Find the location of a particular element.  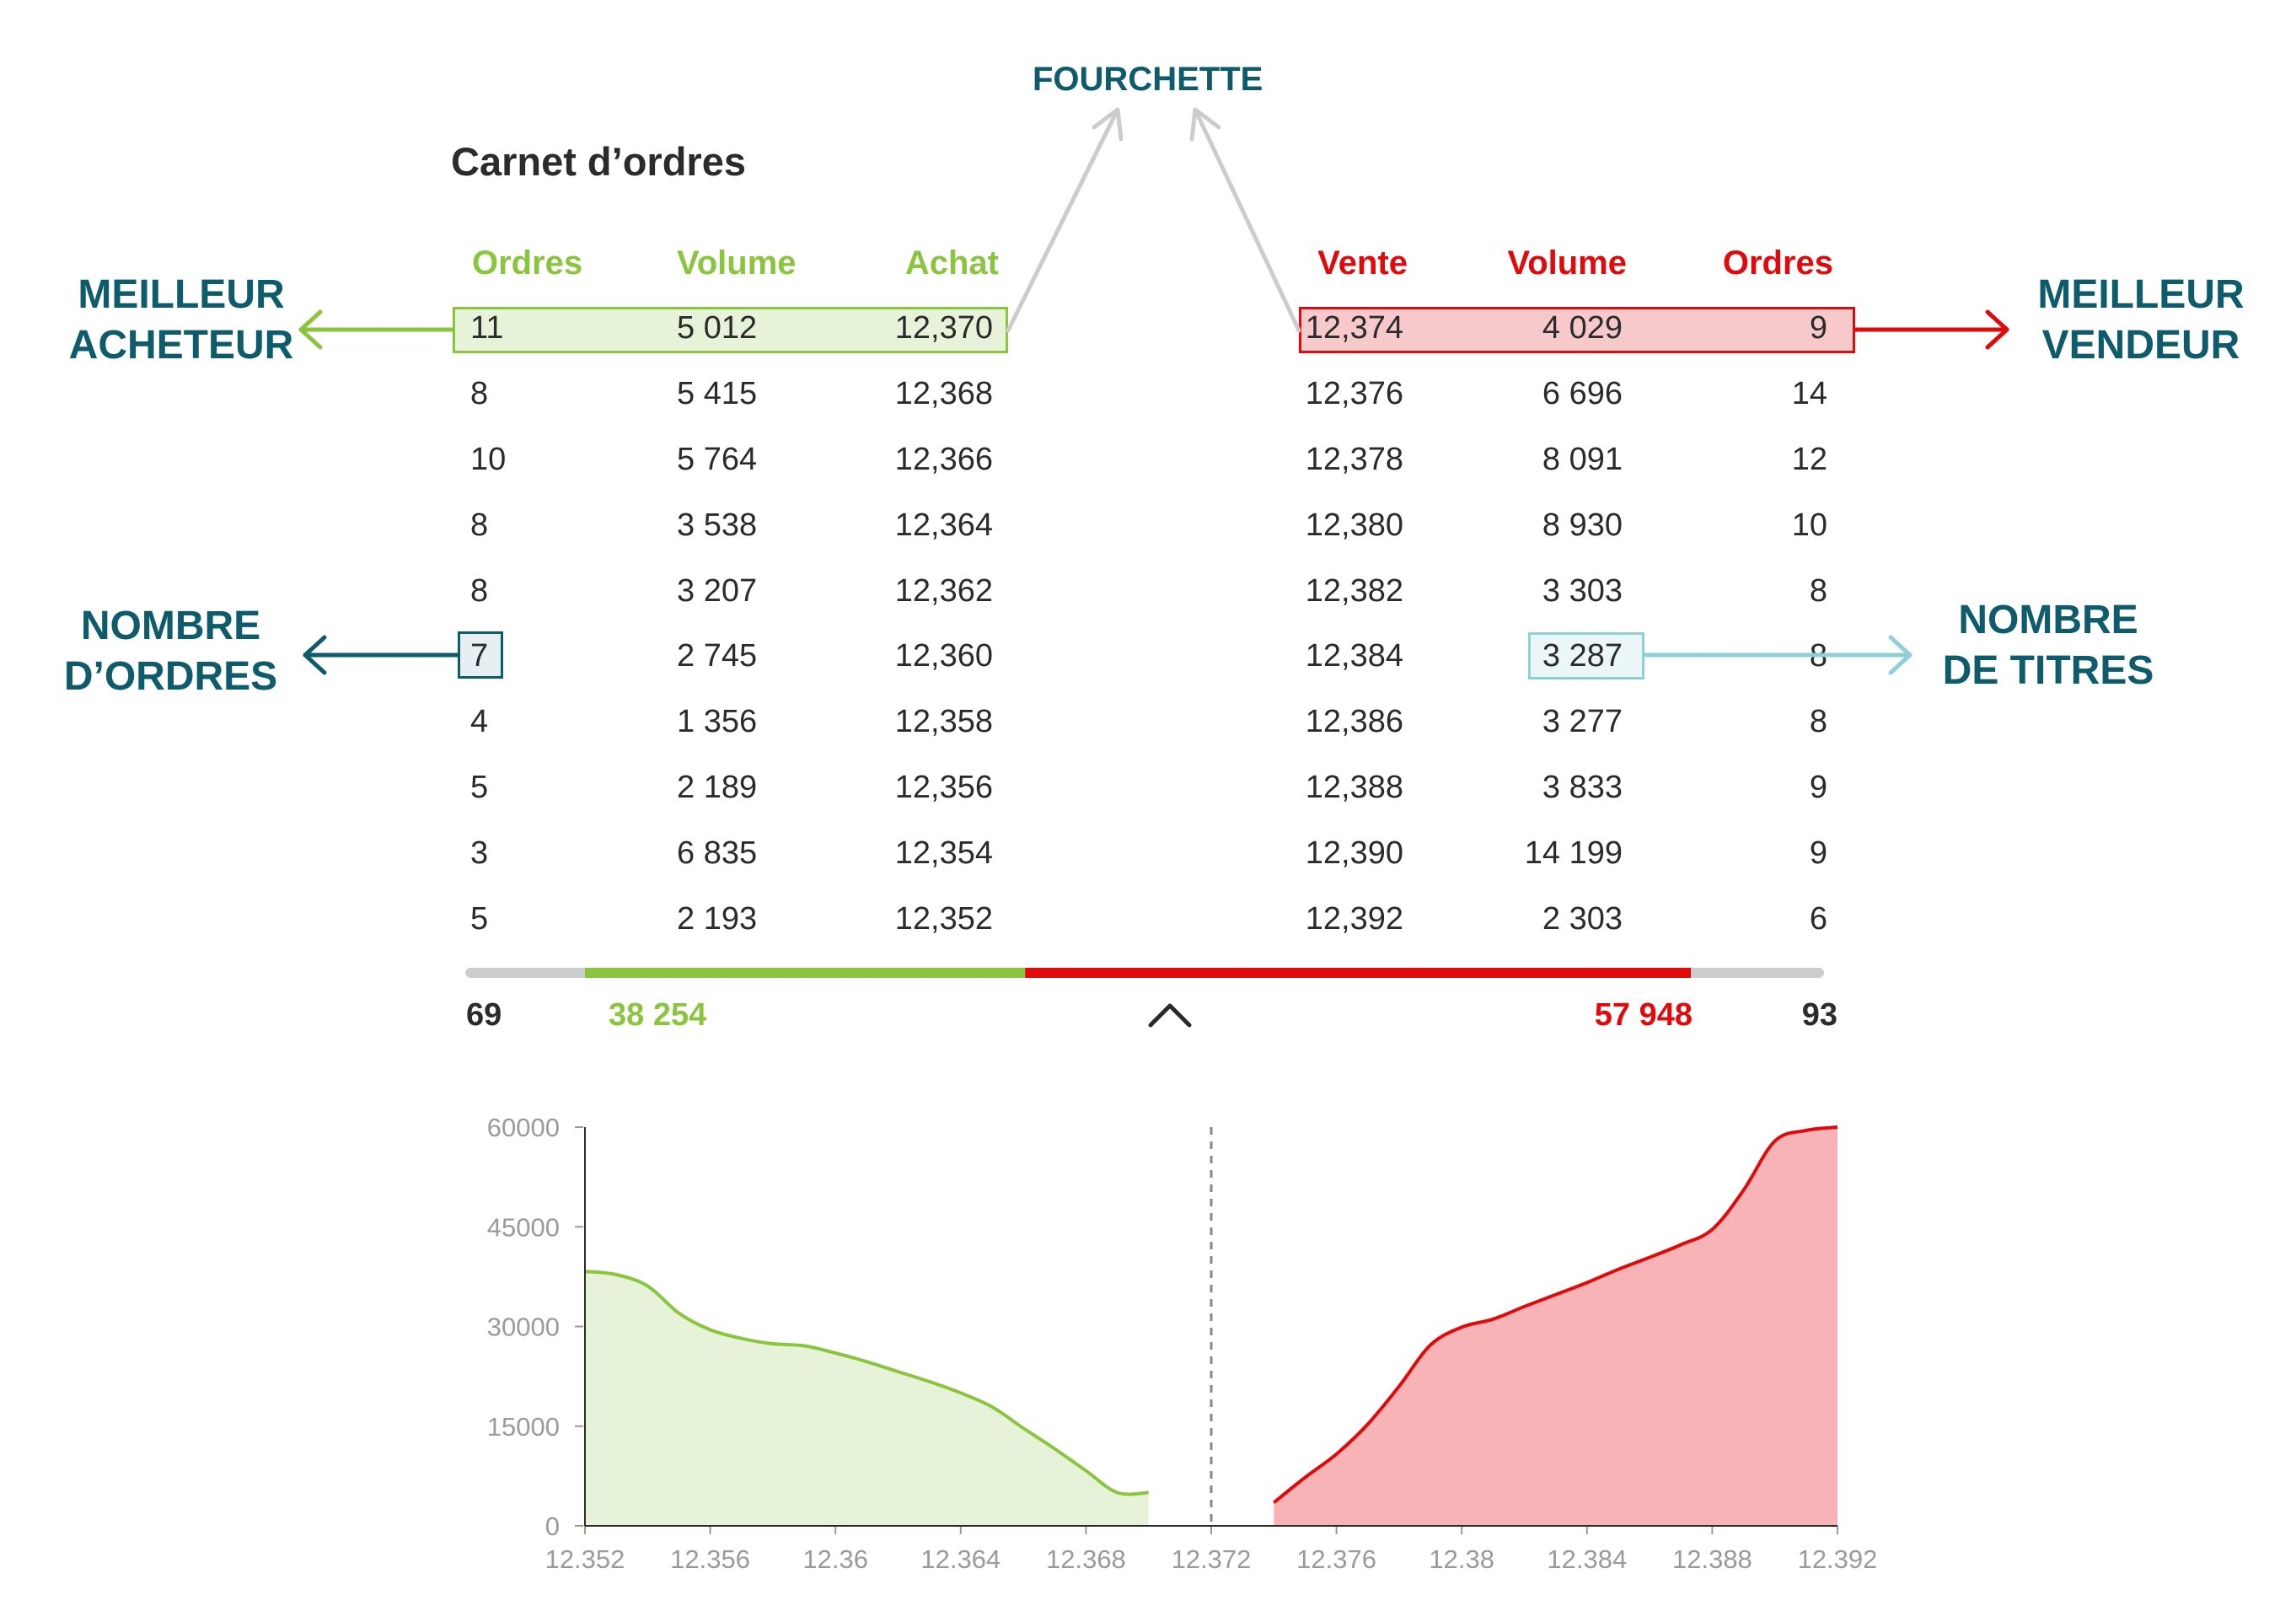

sell-volume-cell: 2 303 is located at coordinates (1582, 919).